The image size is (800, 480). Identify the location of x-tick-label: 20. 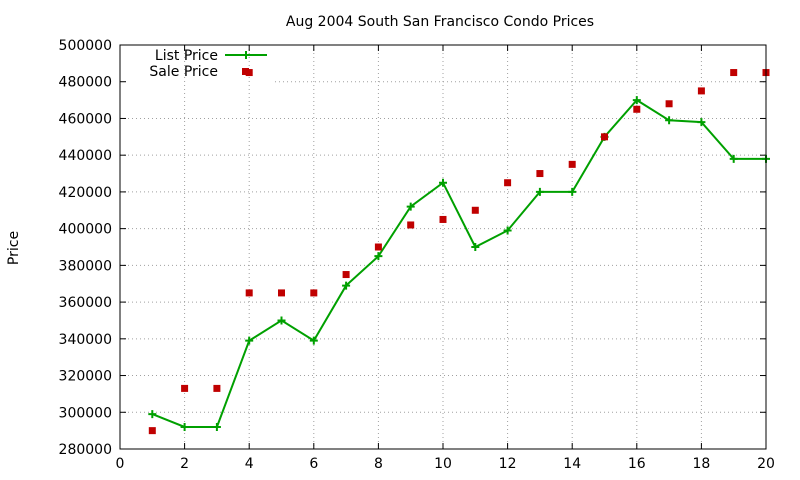
(766, 464).